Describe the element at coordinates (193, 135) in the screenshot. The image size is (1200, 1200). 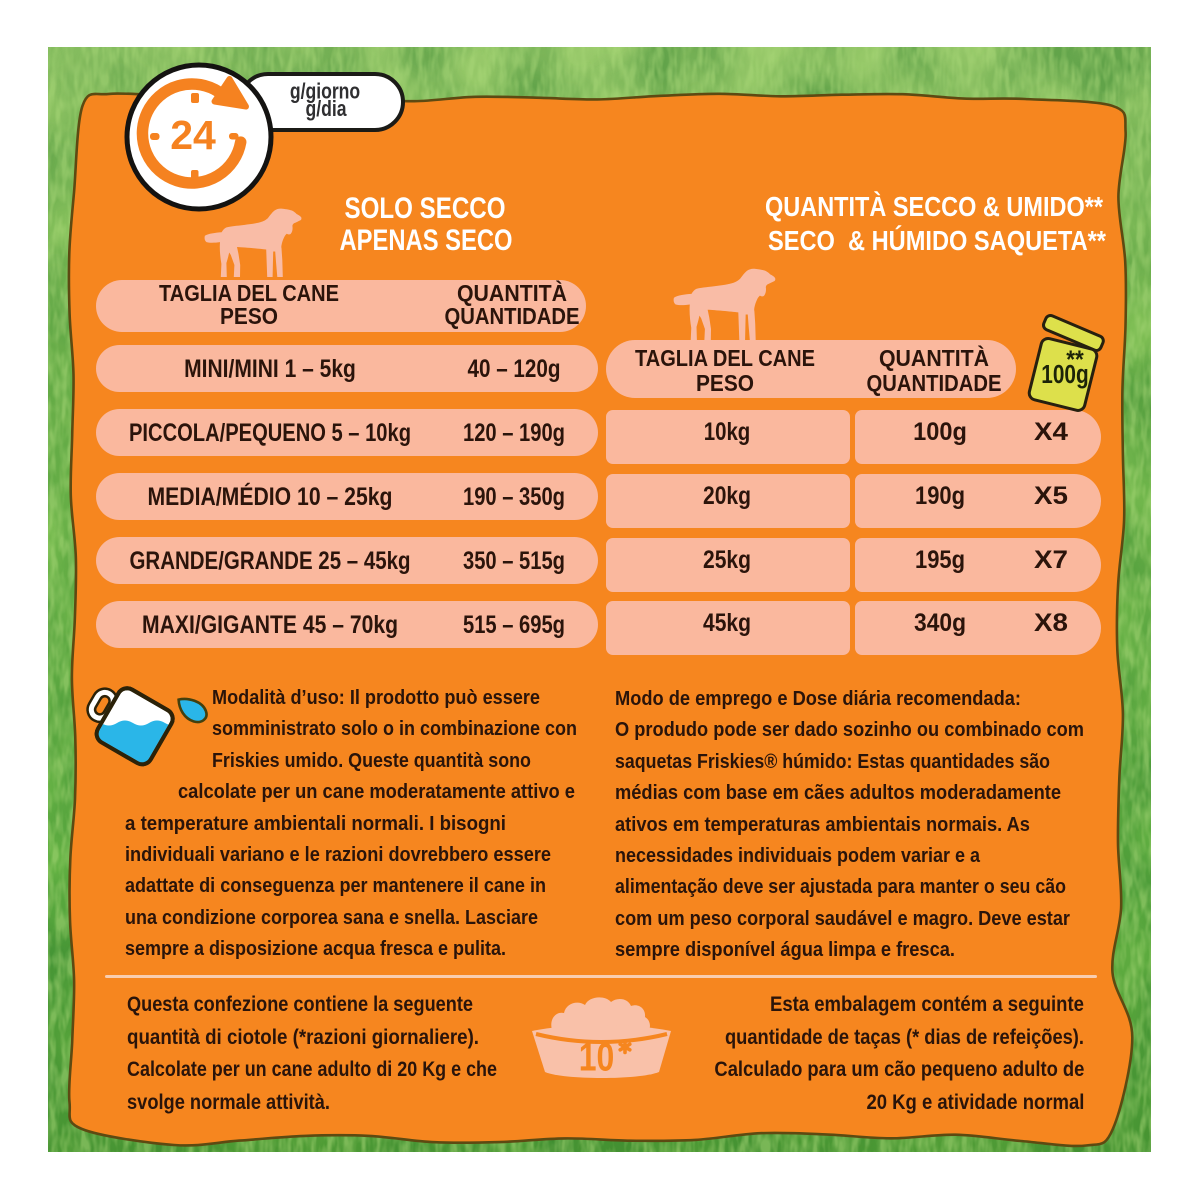
I see `svg-text: 24` at that location.